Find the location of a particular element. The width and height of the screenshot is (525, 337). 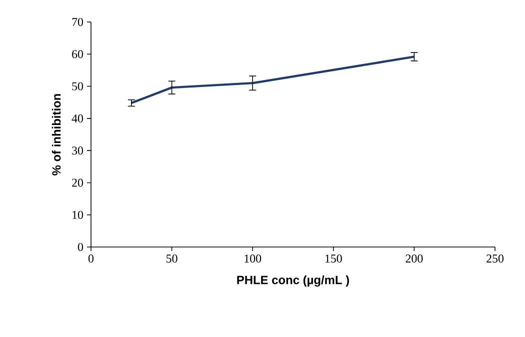

x-tick-label: 150 is located at coordinates (333, 258).